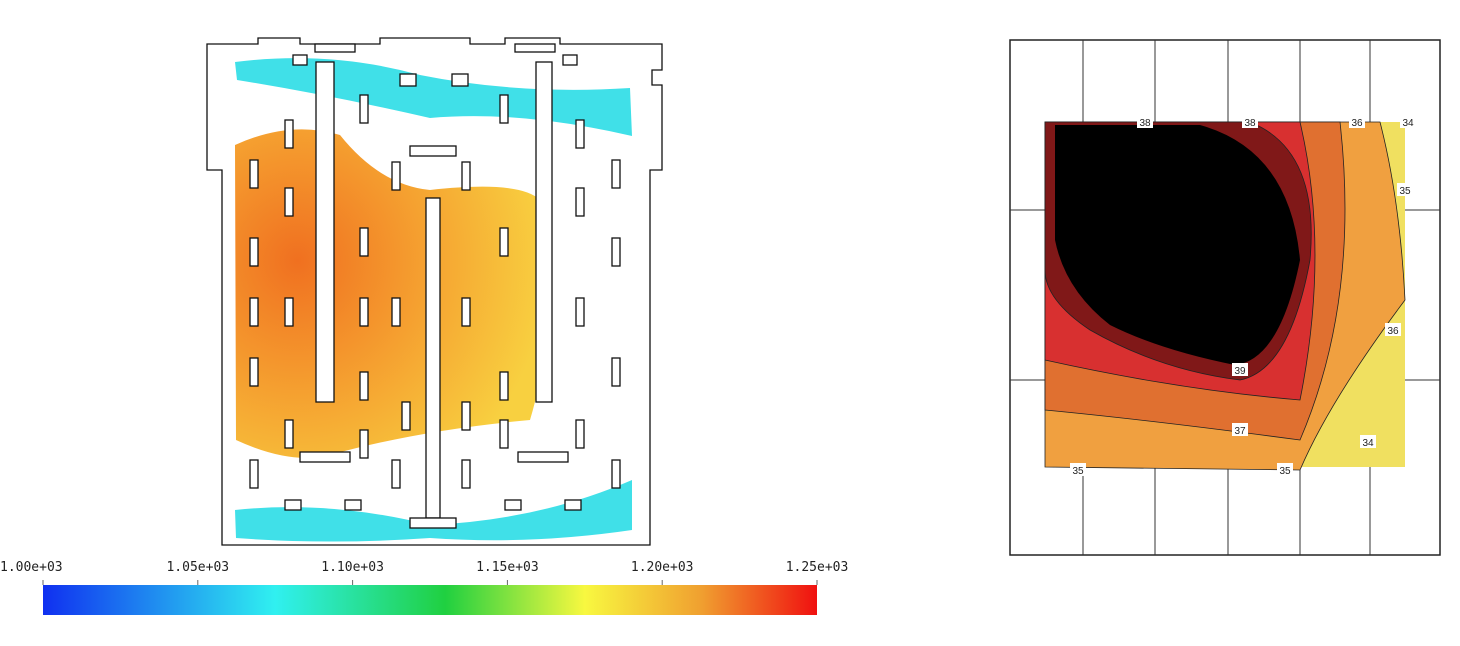 This screenshot has height=646, width=1460. What do you see at coordinates (430, 600) in the screenshot?
I see `colorbar` at bounding box center [430, 600].